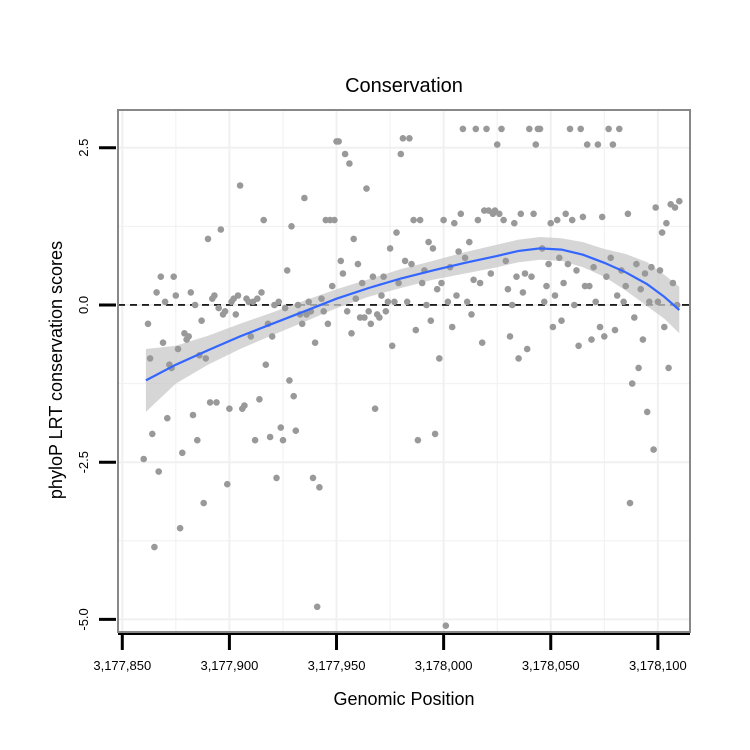 The height and width of the screenshot is (750, 750). I want to click on y-tick-label: 0.0, so click(83, 305).